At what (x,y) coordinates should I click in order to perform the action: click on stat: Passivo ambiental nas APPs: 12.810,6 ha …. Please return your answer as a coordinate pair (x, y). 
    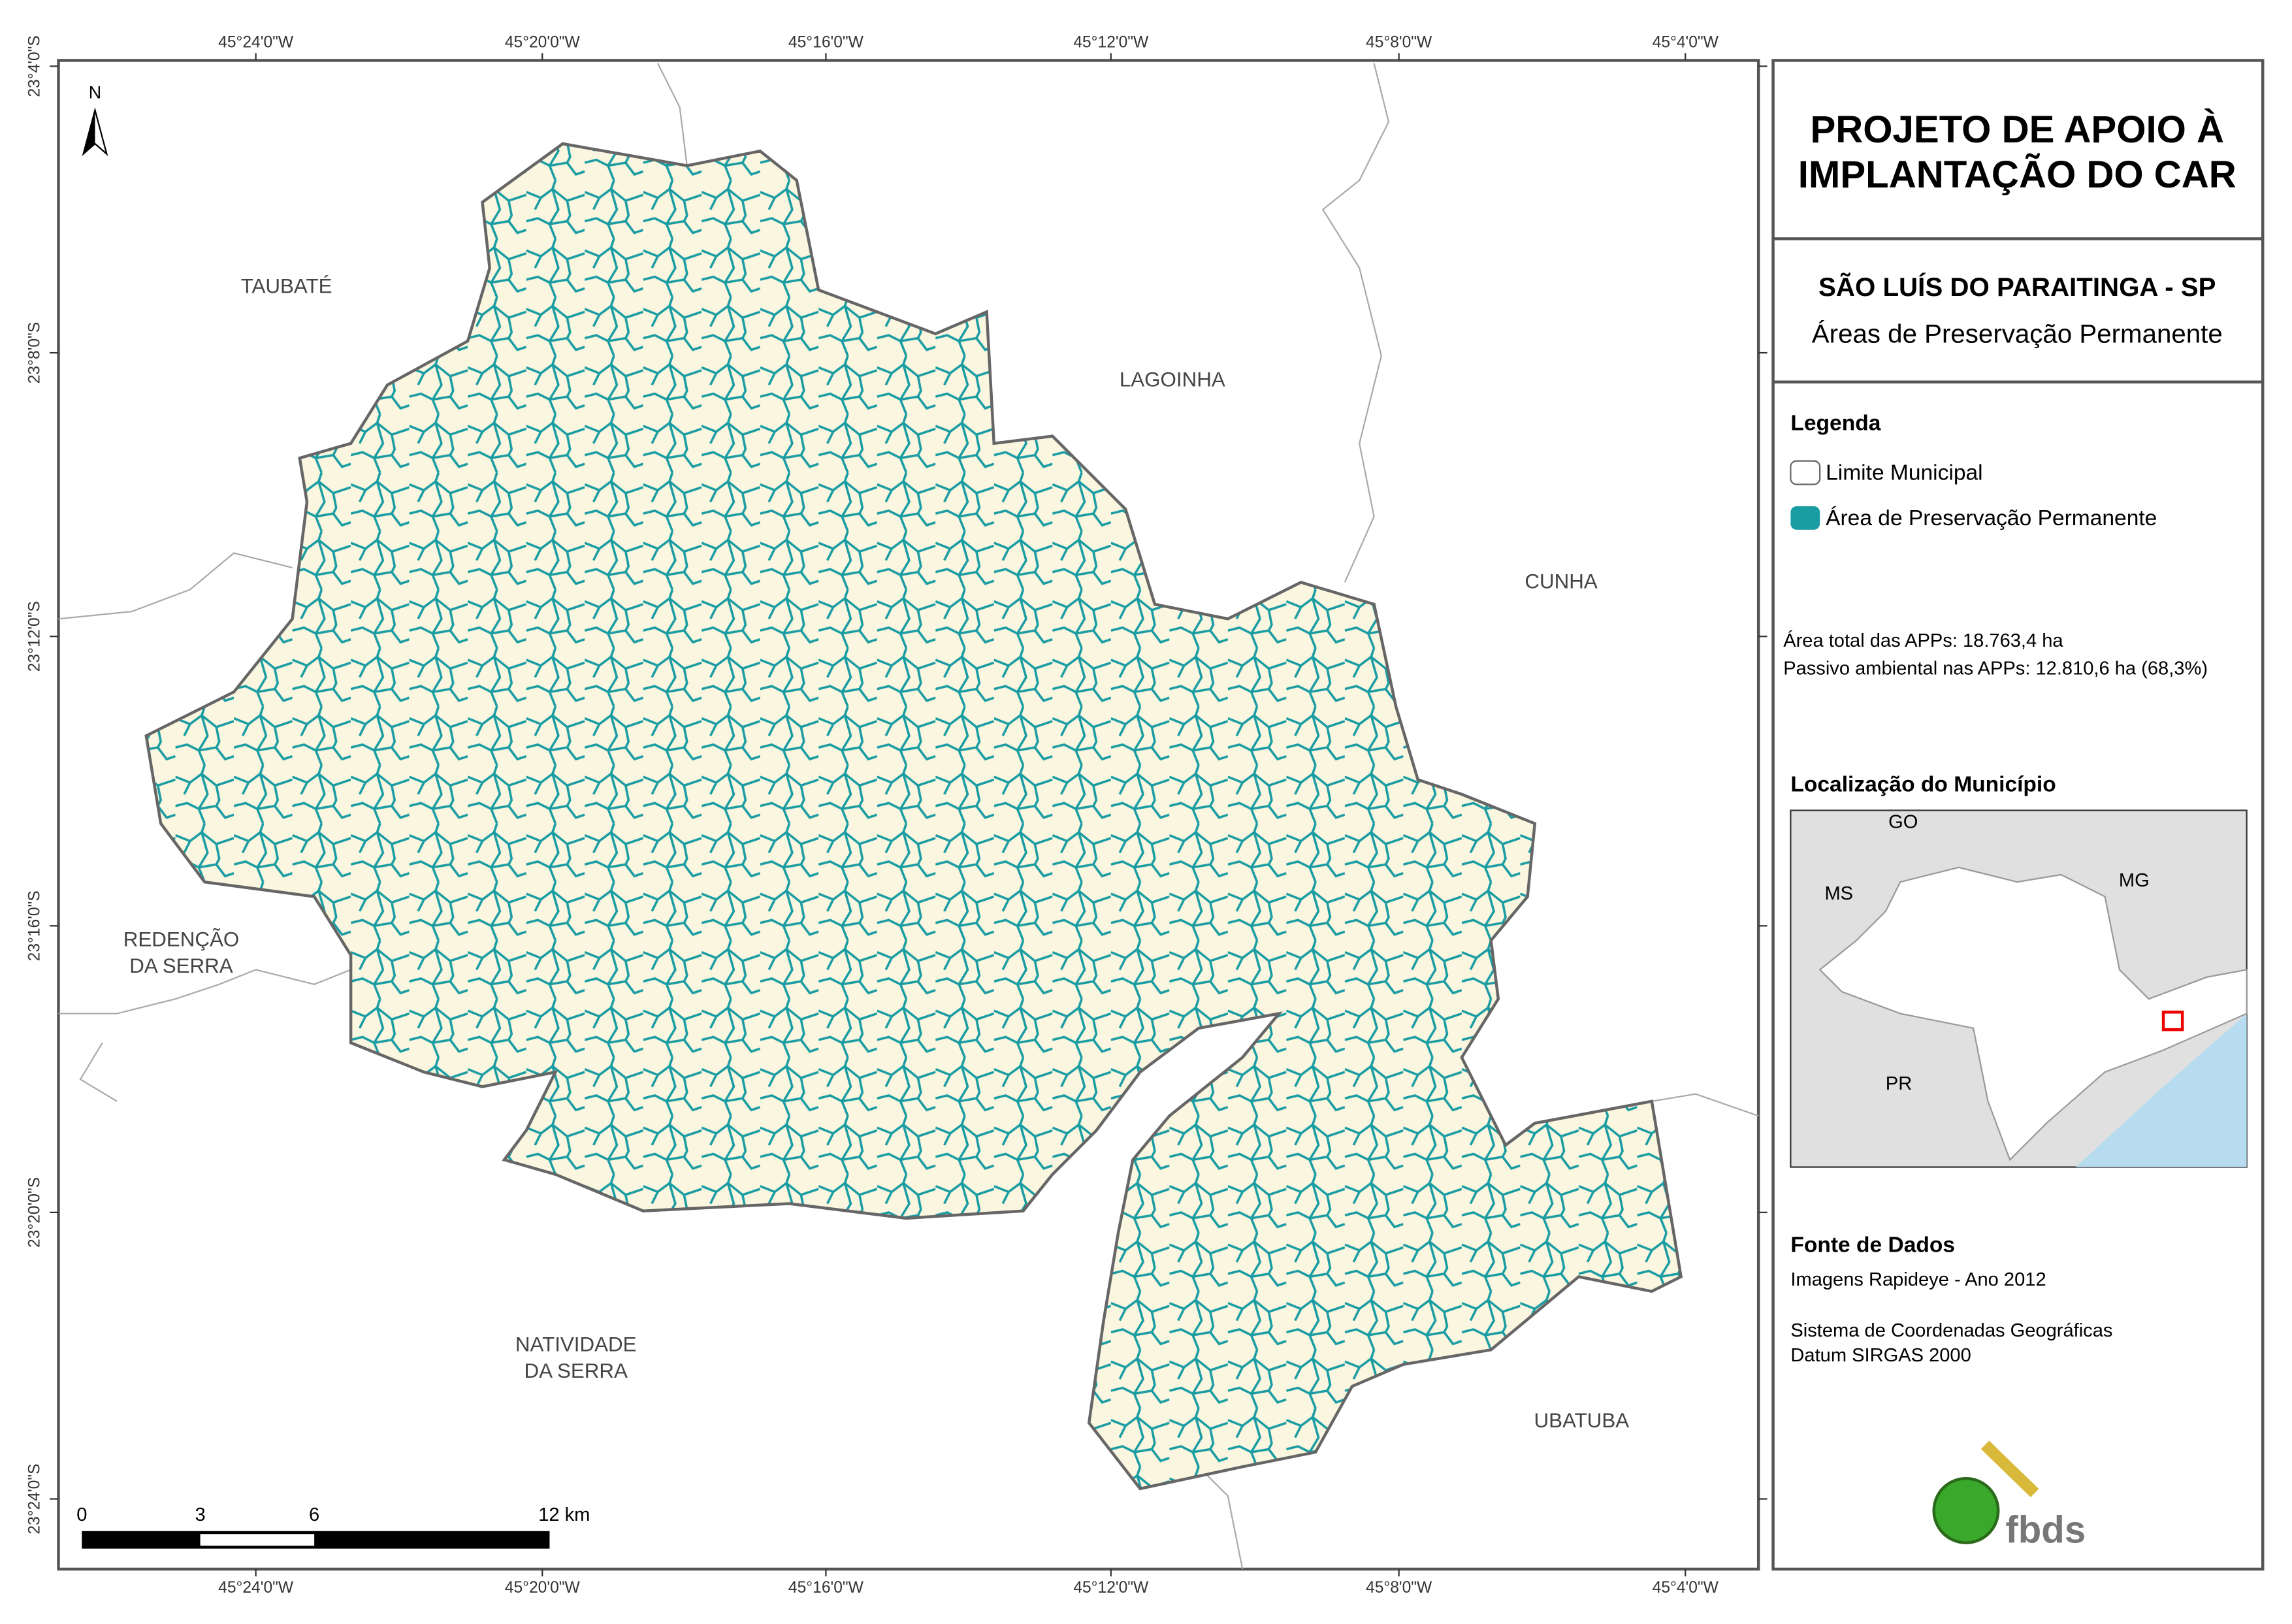
    Looking at the image, I should click on (1995, 668).